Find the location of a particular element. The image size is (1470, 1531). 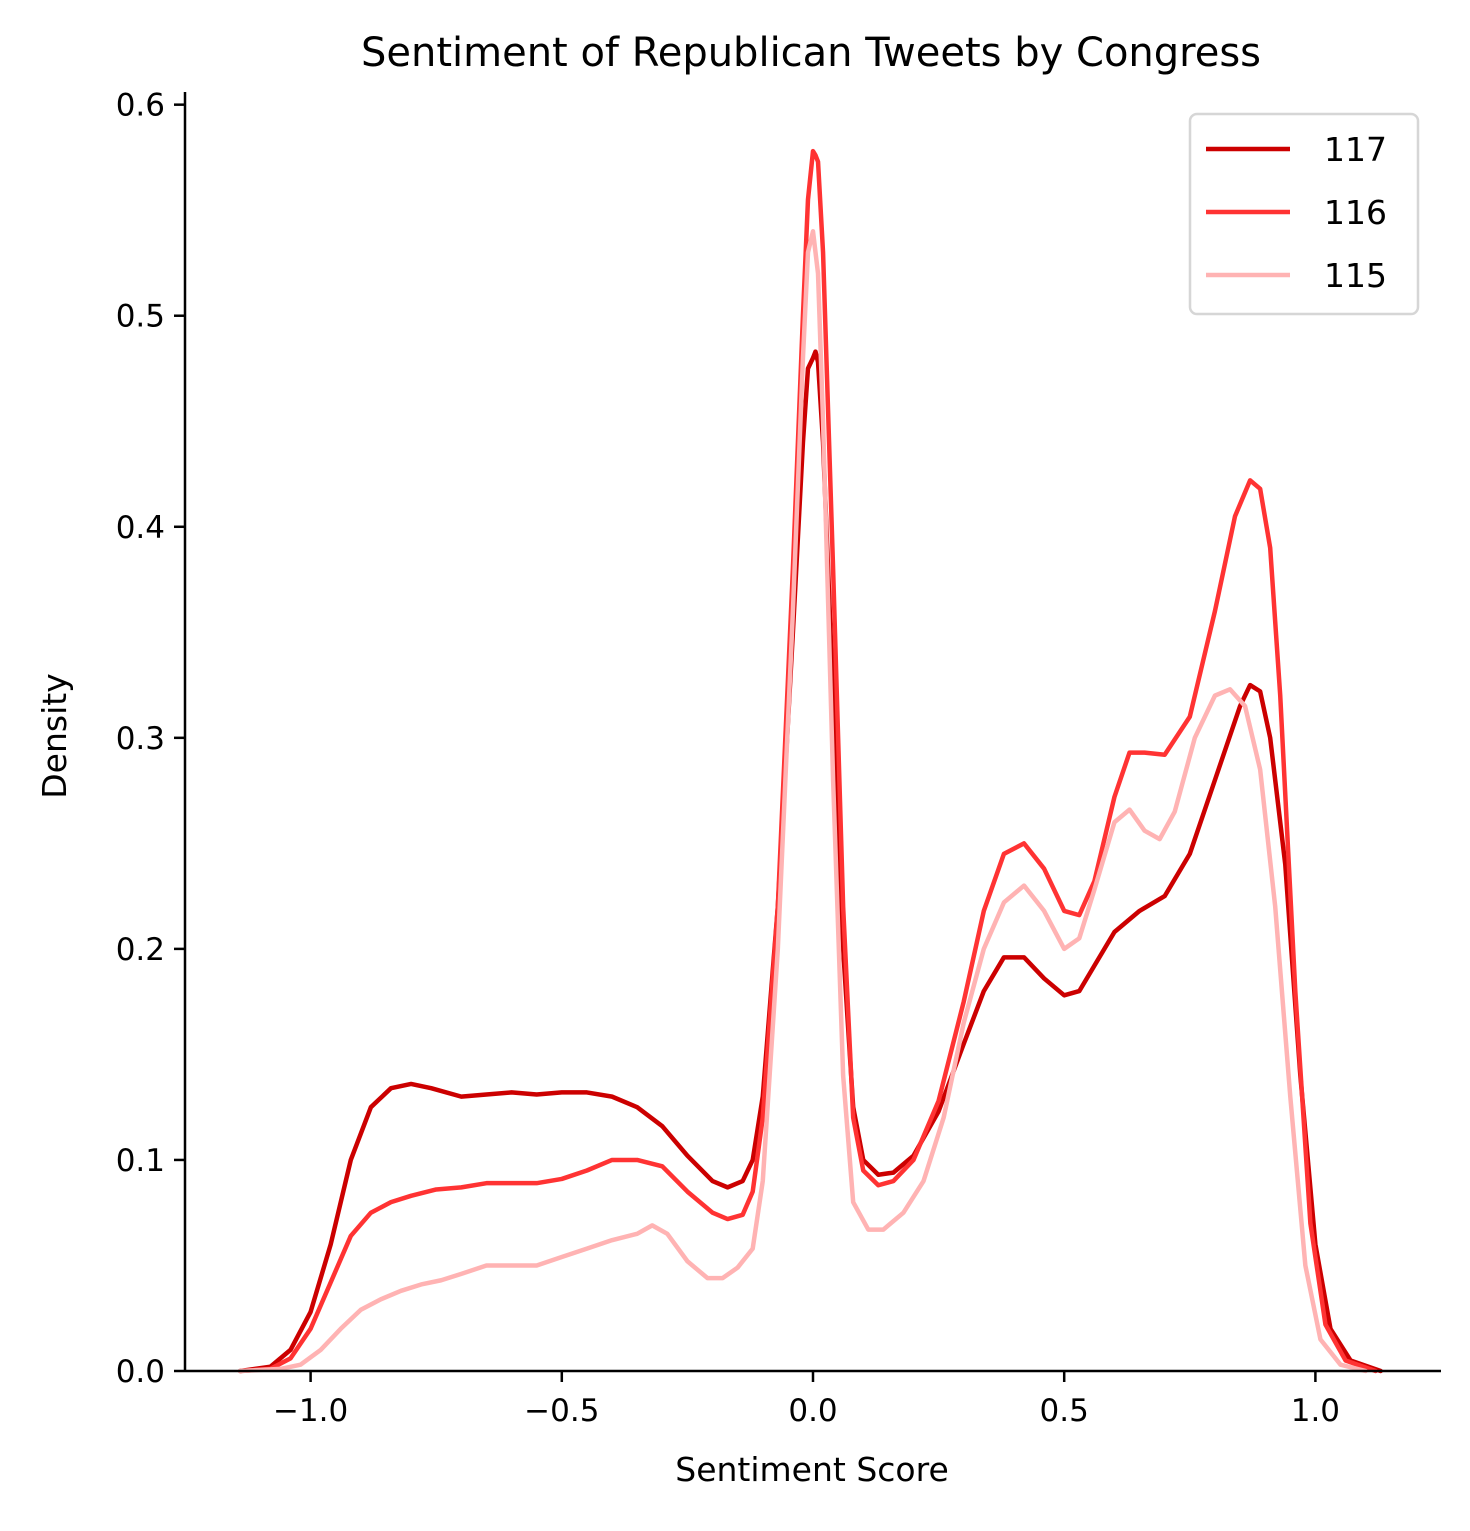

y-axis-label: Density is located at coordinates (54, 735).